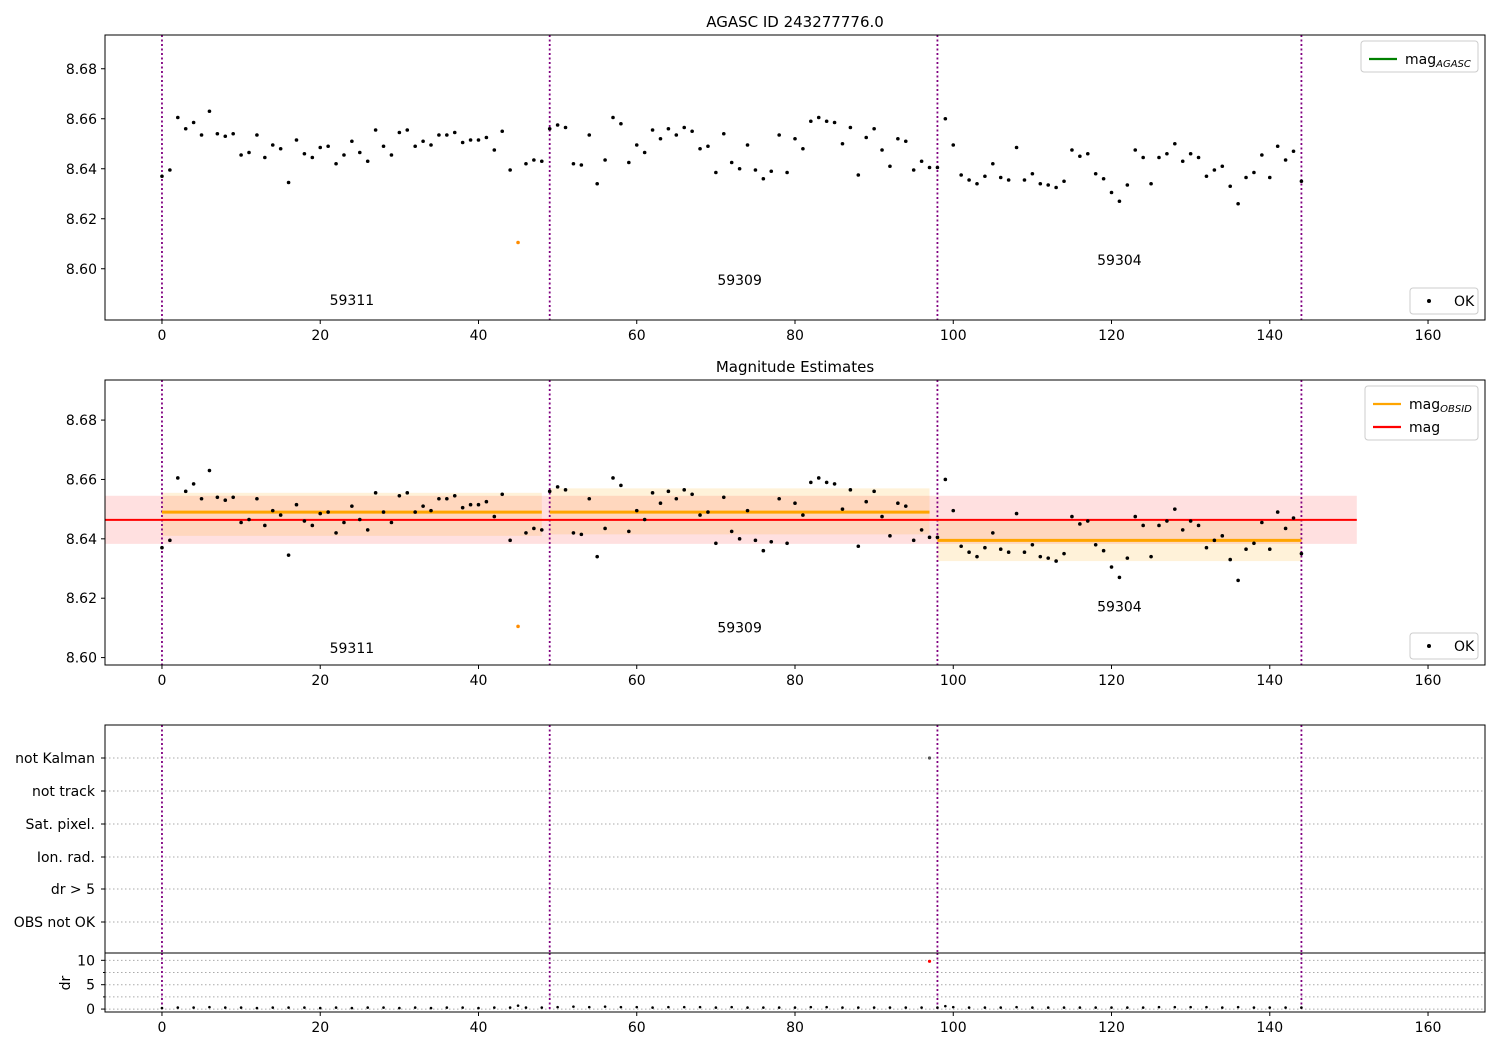 This screenshot has width=1500, height=1050. Describe the element at coordinates (1269, 336) in the screenshot. I see `x-tick-label: 140` at that location.